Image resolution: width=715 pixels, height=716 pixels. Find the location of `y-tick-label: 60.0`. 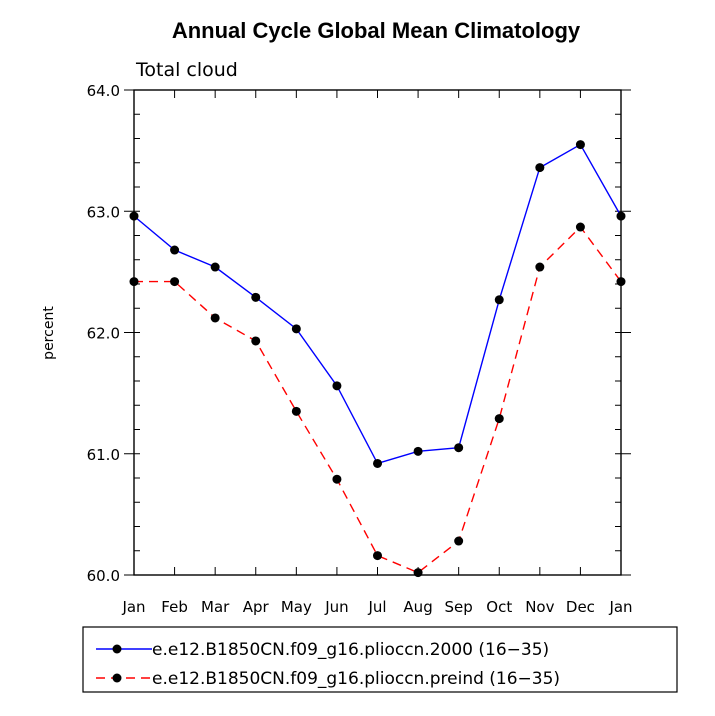

y-tick-label: 60.0 is located at coordinates (103, 576).